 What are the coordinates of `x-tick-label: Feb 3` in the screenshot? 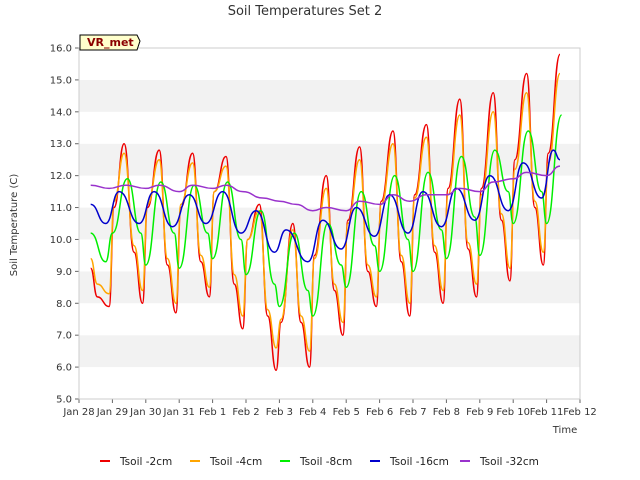 It's located at (279, 412).